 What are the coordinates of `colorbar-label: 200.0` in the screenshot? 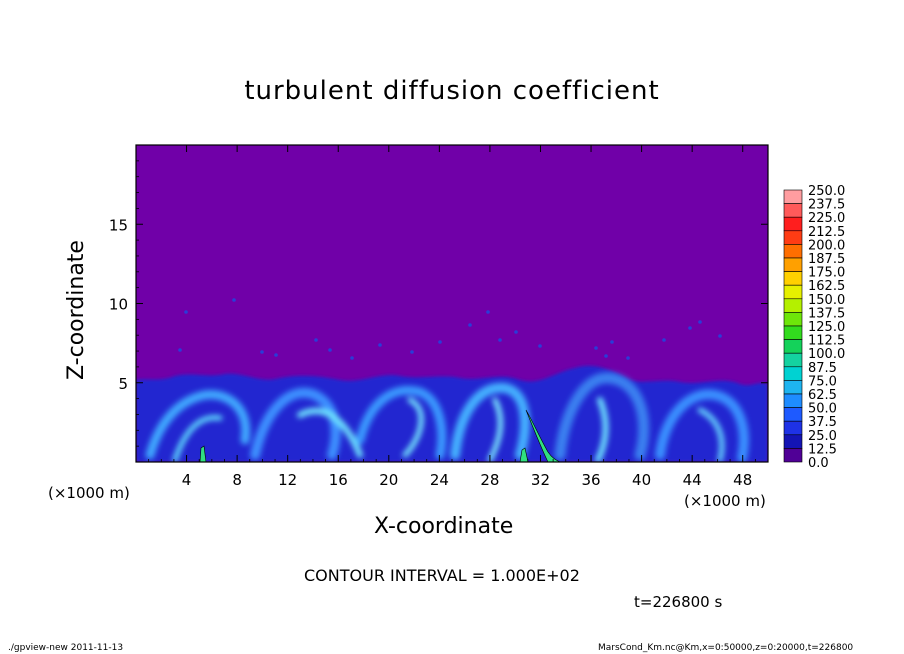 It's located at (826, 245).